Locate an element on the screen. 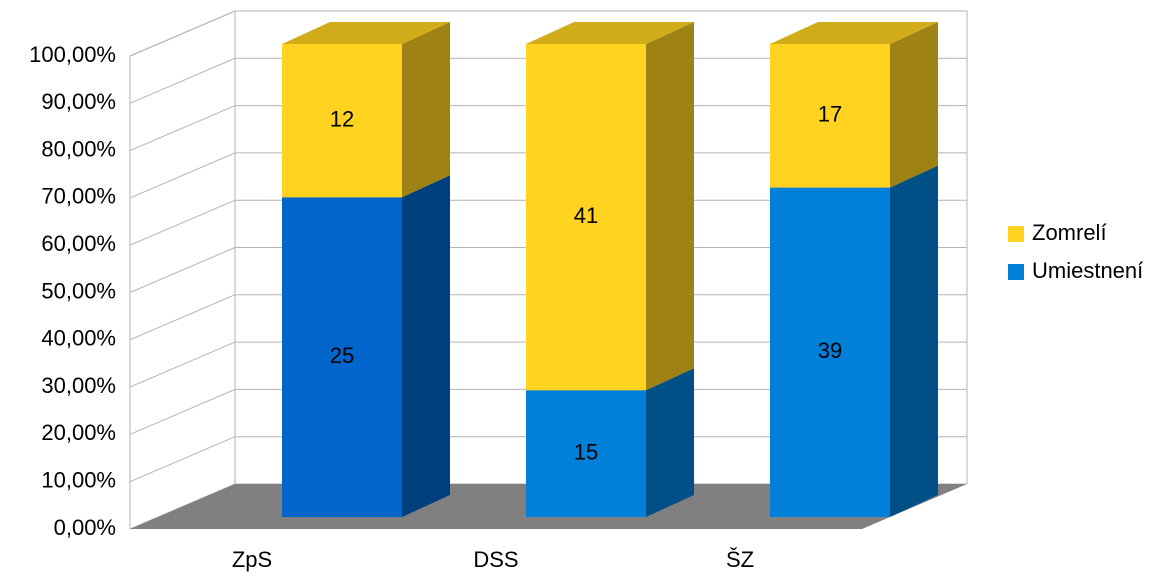 This screenshot has height=577, width=1162. y-tick-label: 0,00% is located at coordinates (85, 527).